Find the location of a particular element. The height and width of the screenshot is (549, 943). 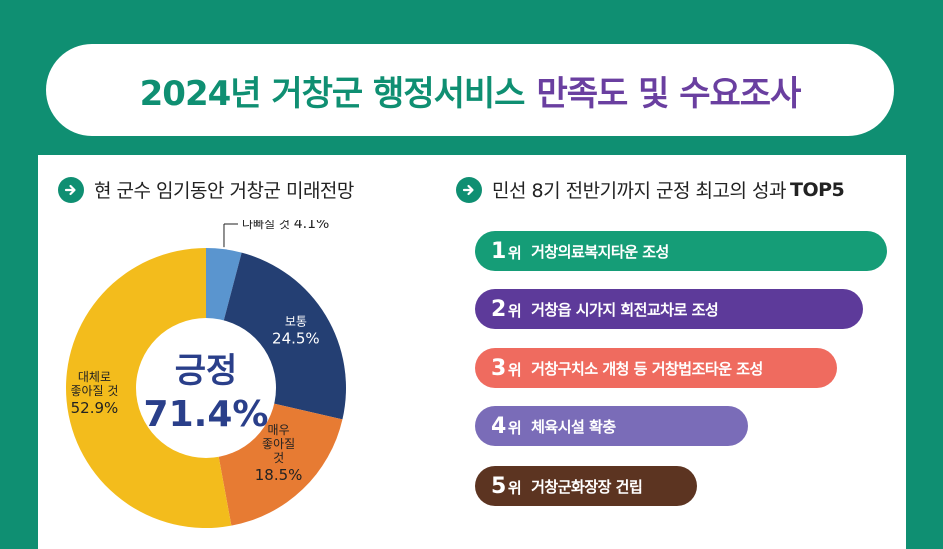

title-part1: 2024년 거창군 행정서비스 is located at coordinates (332, 93).